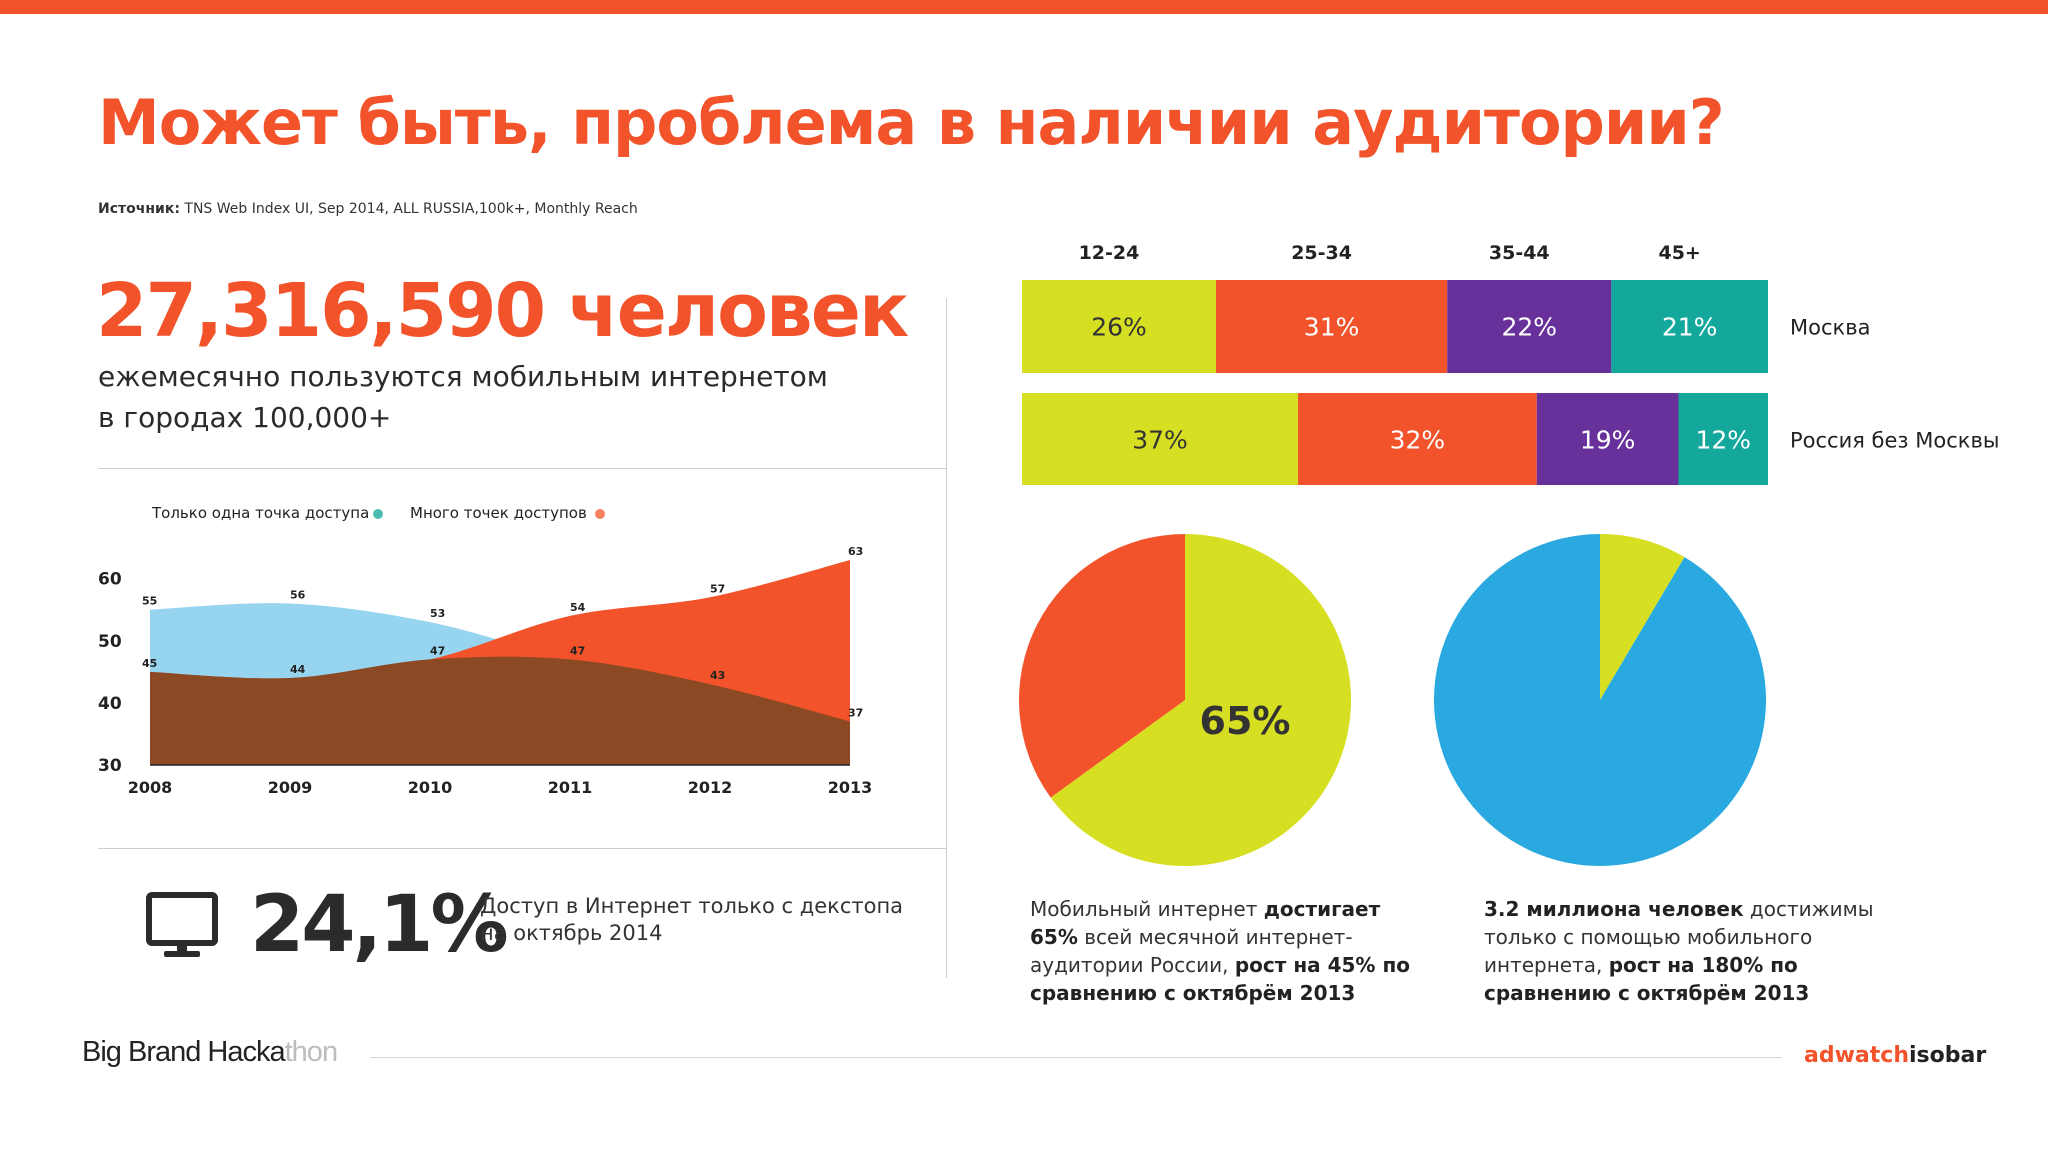 Image resolution: width=2048 pixels, height=1152 pixels. I want to click on data-label-multi: 57, so click(717, 588).